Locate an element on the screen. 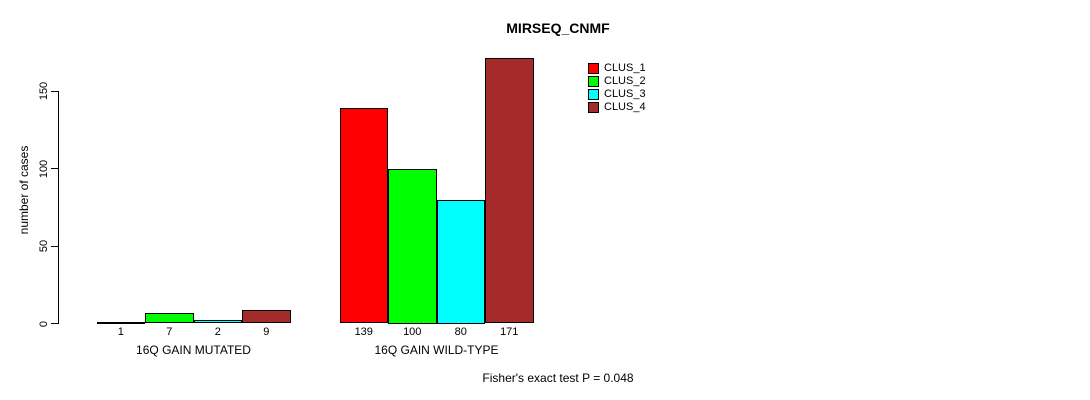 The width and height of the screenshot is (1090, 400). chart-title: MIRSEQ_CNMF is located at coordinates (558, 28).